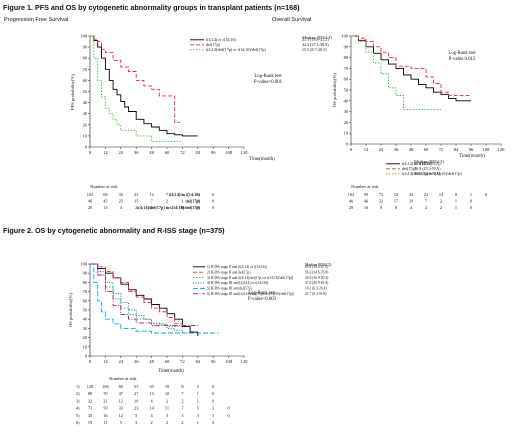 This screenshot has height=436, width=520. Describe the element at coordinates (315, 44) in the screenshot. I see `chart1-legend-median-2: 42.2 (27.1-58.8)` at that location.